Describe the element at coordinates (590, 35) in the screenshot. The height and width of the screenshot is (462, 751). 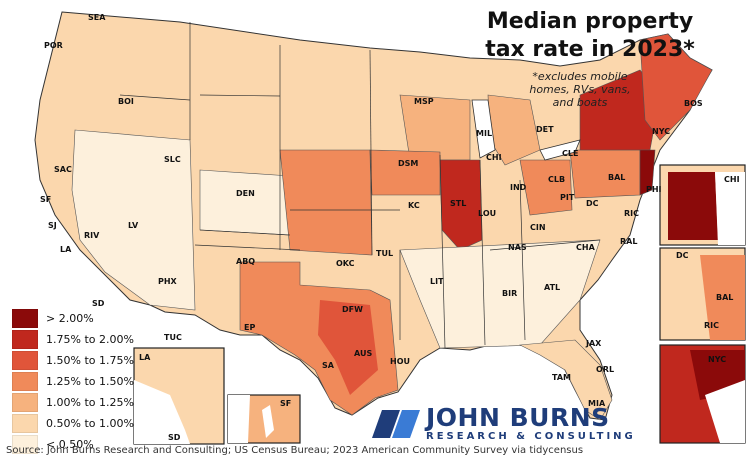
I see `chart-title: Median property tax rate in 2023*` at that location.